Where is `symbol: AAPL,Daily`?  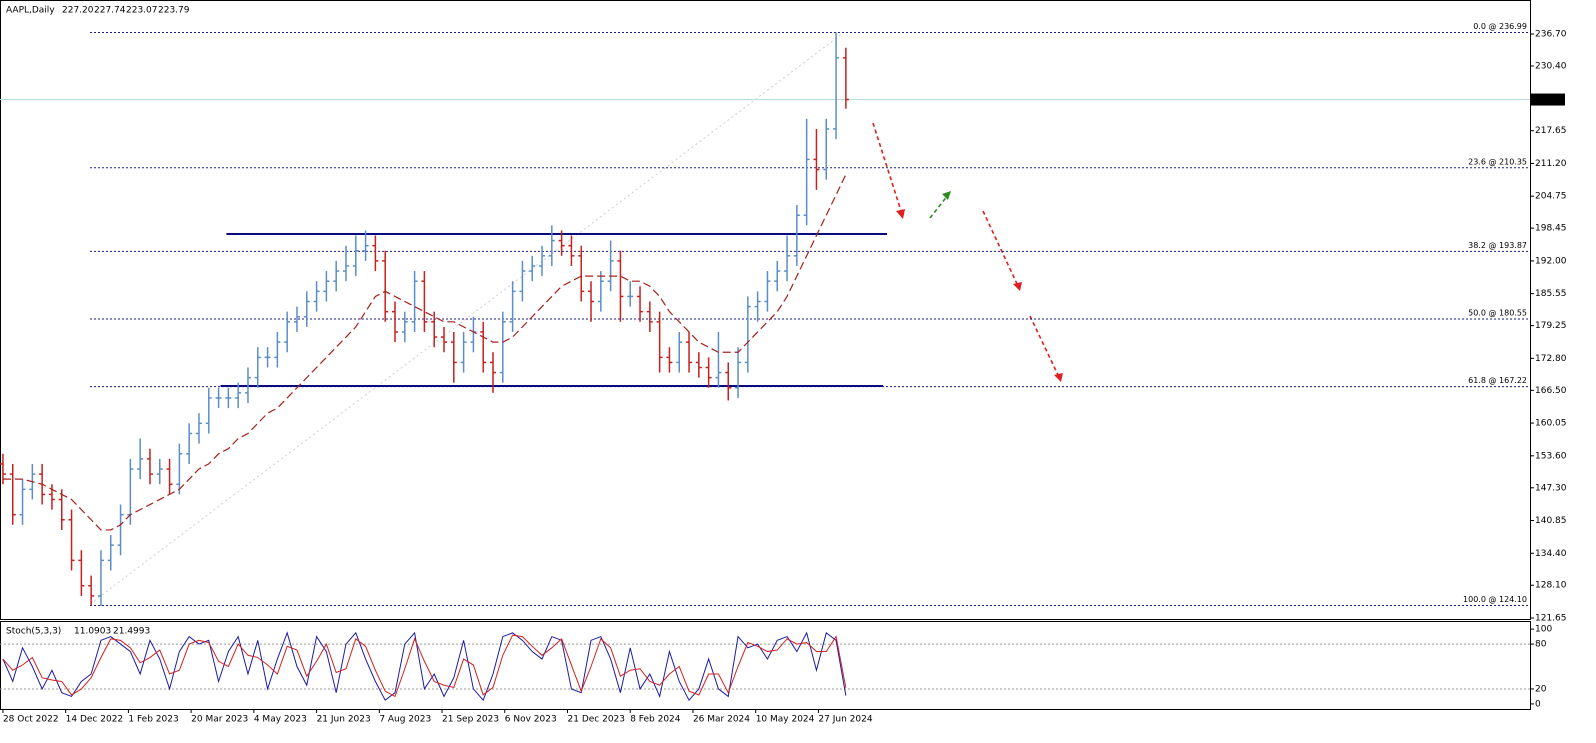 symbol: AAPL,Daily is located at coordinates (30, 11).